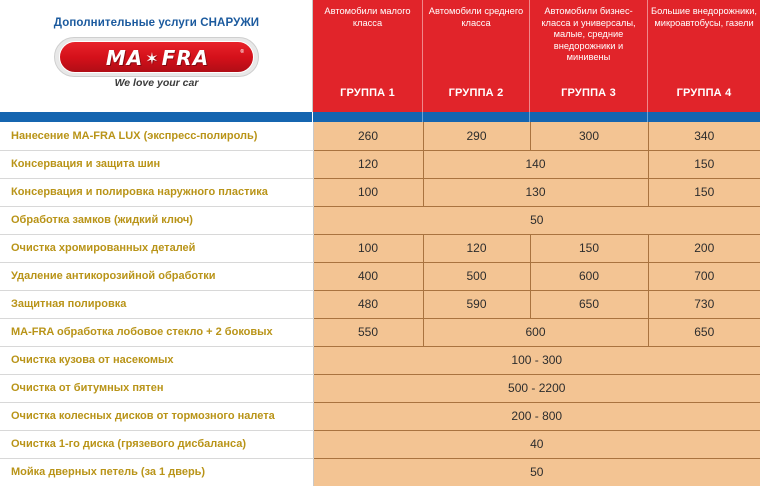 This screenshot has height=486, width=760. What do you see at coordinates (536, 360) in the screenshot?
I see `price-cell: 100 - 300` at bounding box center [536, 360].